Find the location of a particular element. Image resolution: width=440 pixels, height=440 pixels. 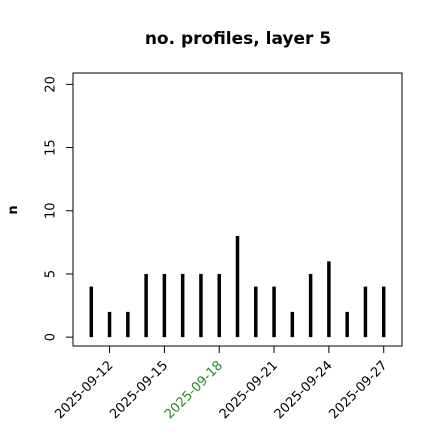

chart-title: no. profiles, layer 5 is located at coordinates (238, 39).